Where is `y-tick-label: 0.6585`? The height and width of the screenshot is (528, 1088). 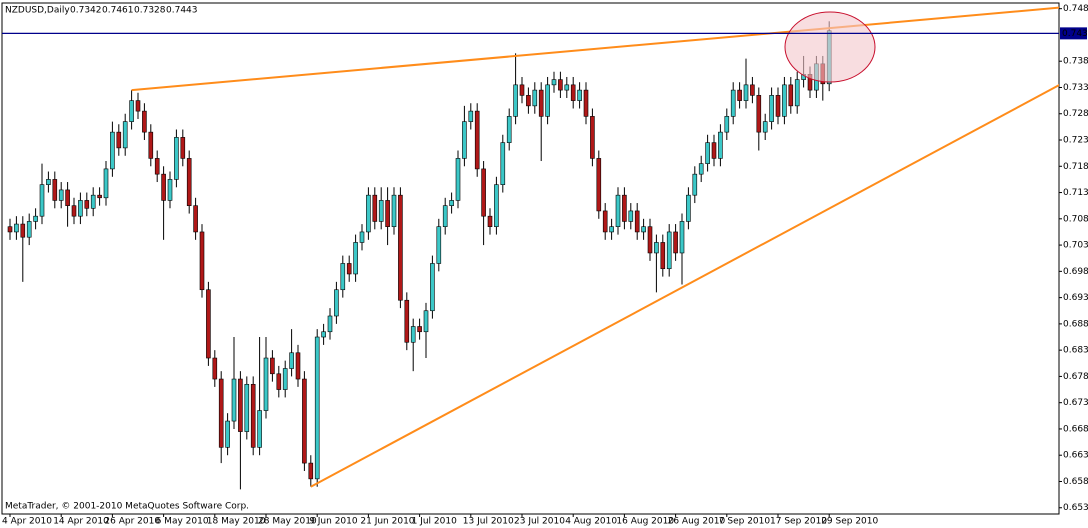
y-tick-label: 0.6585 is located at coordinates (1075, 482).